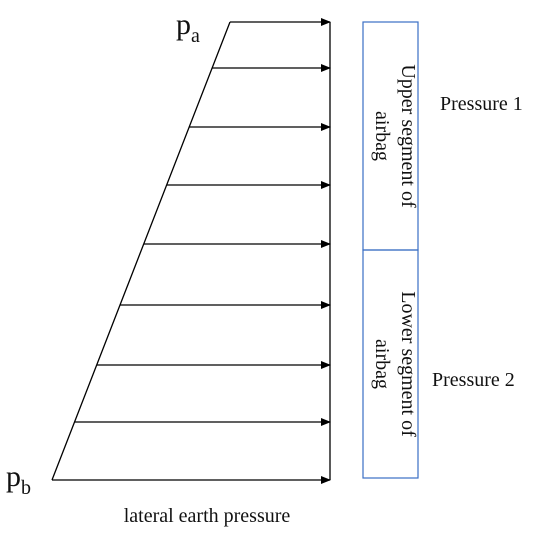 This screenshot has height=543, width=550. I want to click on segment-label: Upper segment of, so click(408, 136).